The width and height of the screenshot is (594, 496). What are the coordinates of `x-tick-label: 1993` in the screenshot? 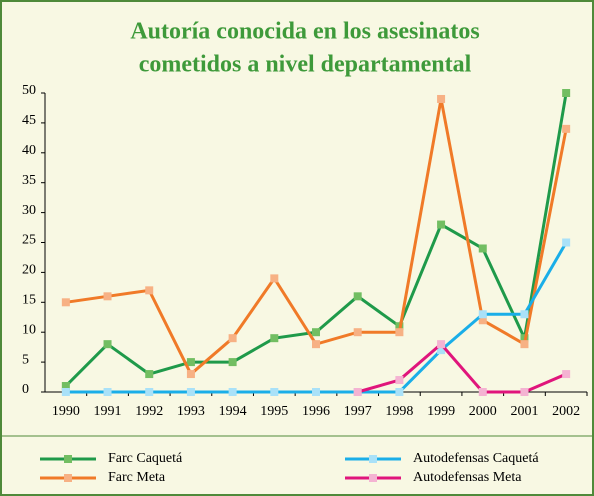 It's located at (191, 411).